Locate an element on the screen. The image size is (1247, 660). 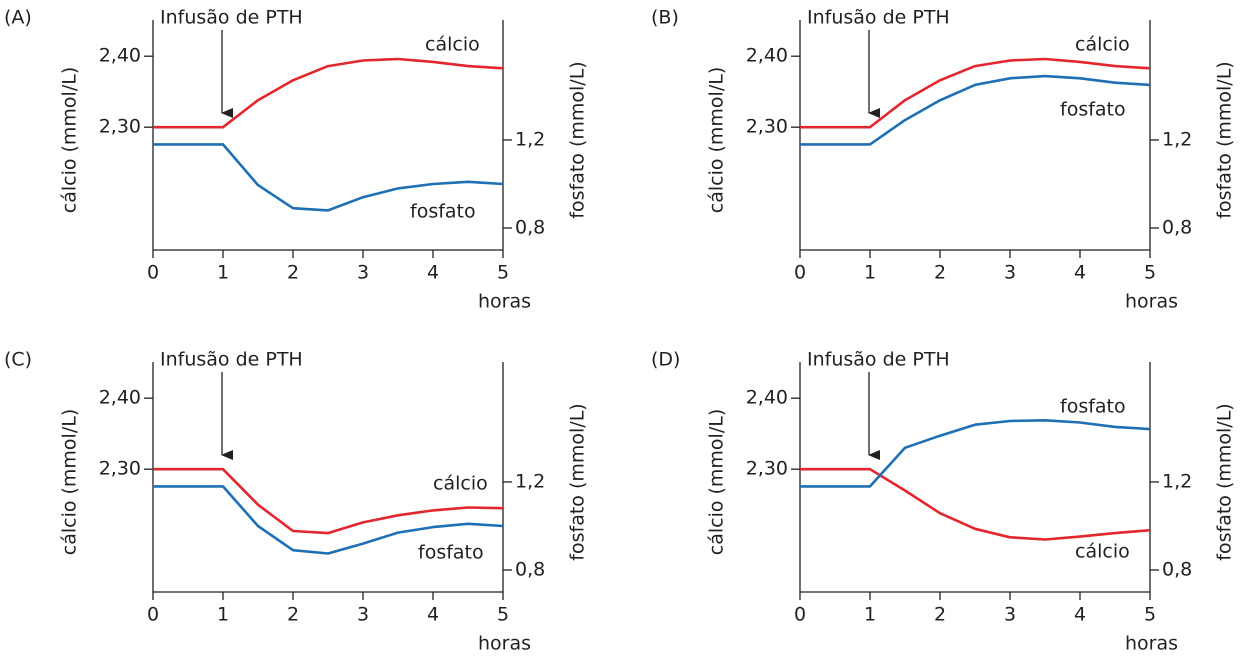
panel-label: (D) is located at coordinates (665, 360).